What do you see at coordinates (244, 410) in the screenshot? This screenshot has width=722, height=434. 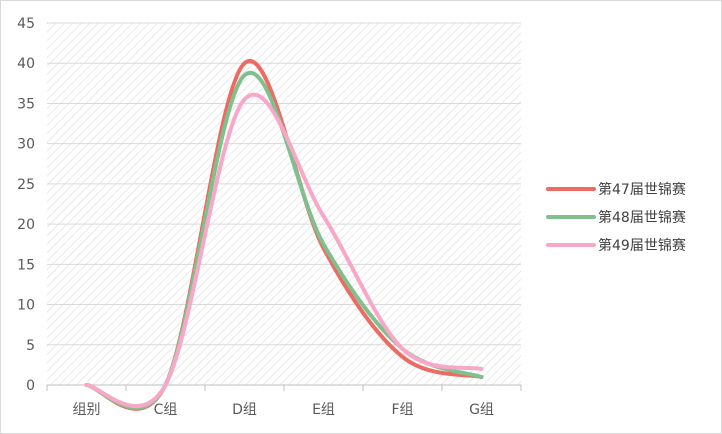 I see `x-tick-label: D组` at bounding box center [244, 410].